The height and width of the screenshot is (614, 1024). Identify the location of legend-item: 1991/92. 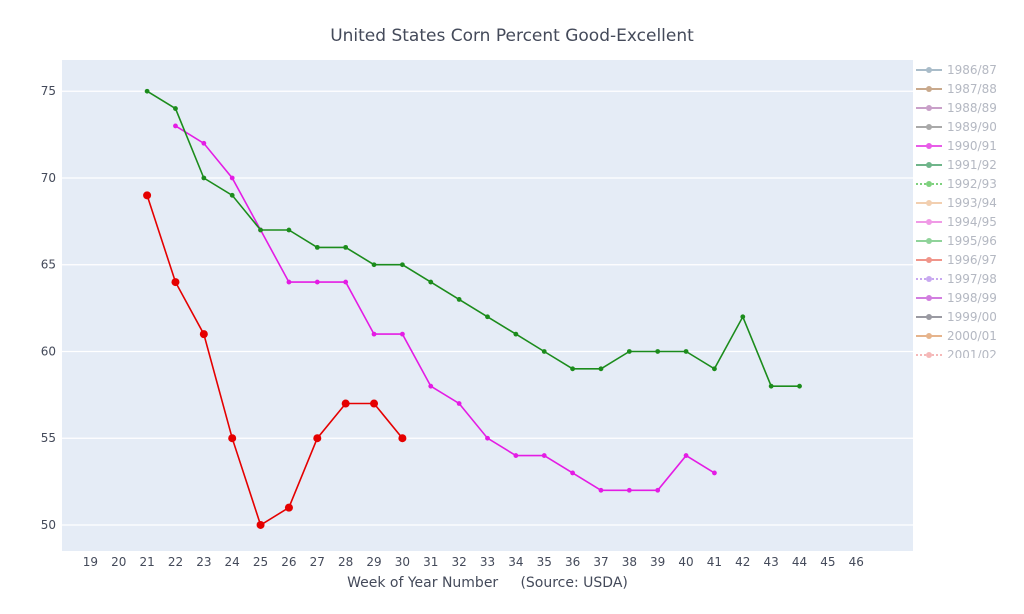
(969, 164).